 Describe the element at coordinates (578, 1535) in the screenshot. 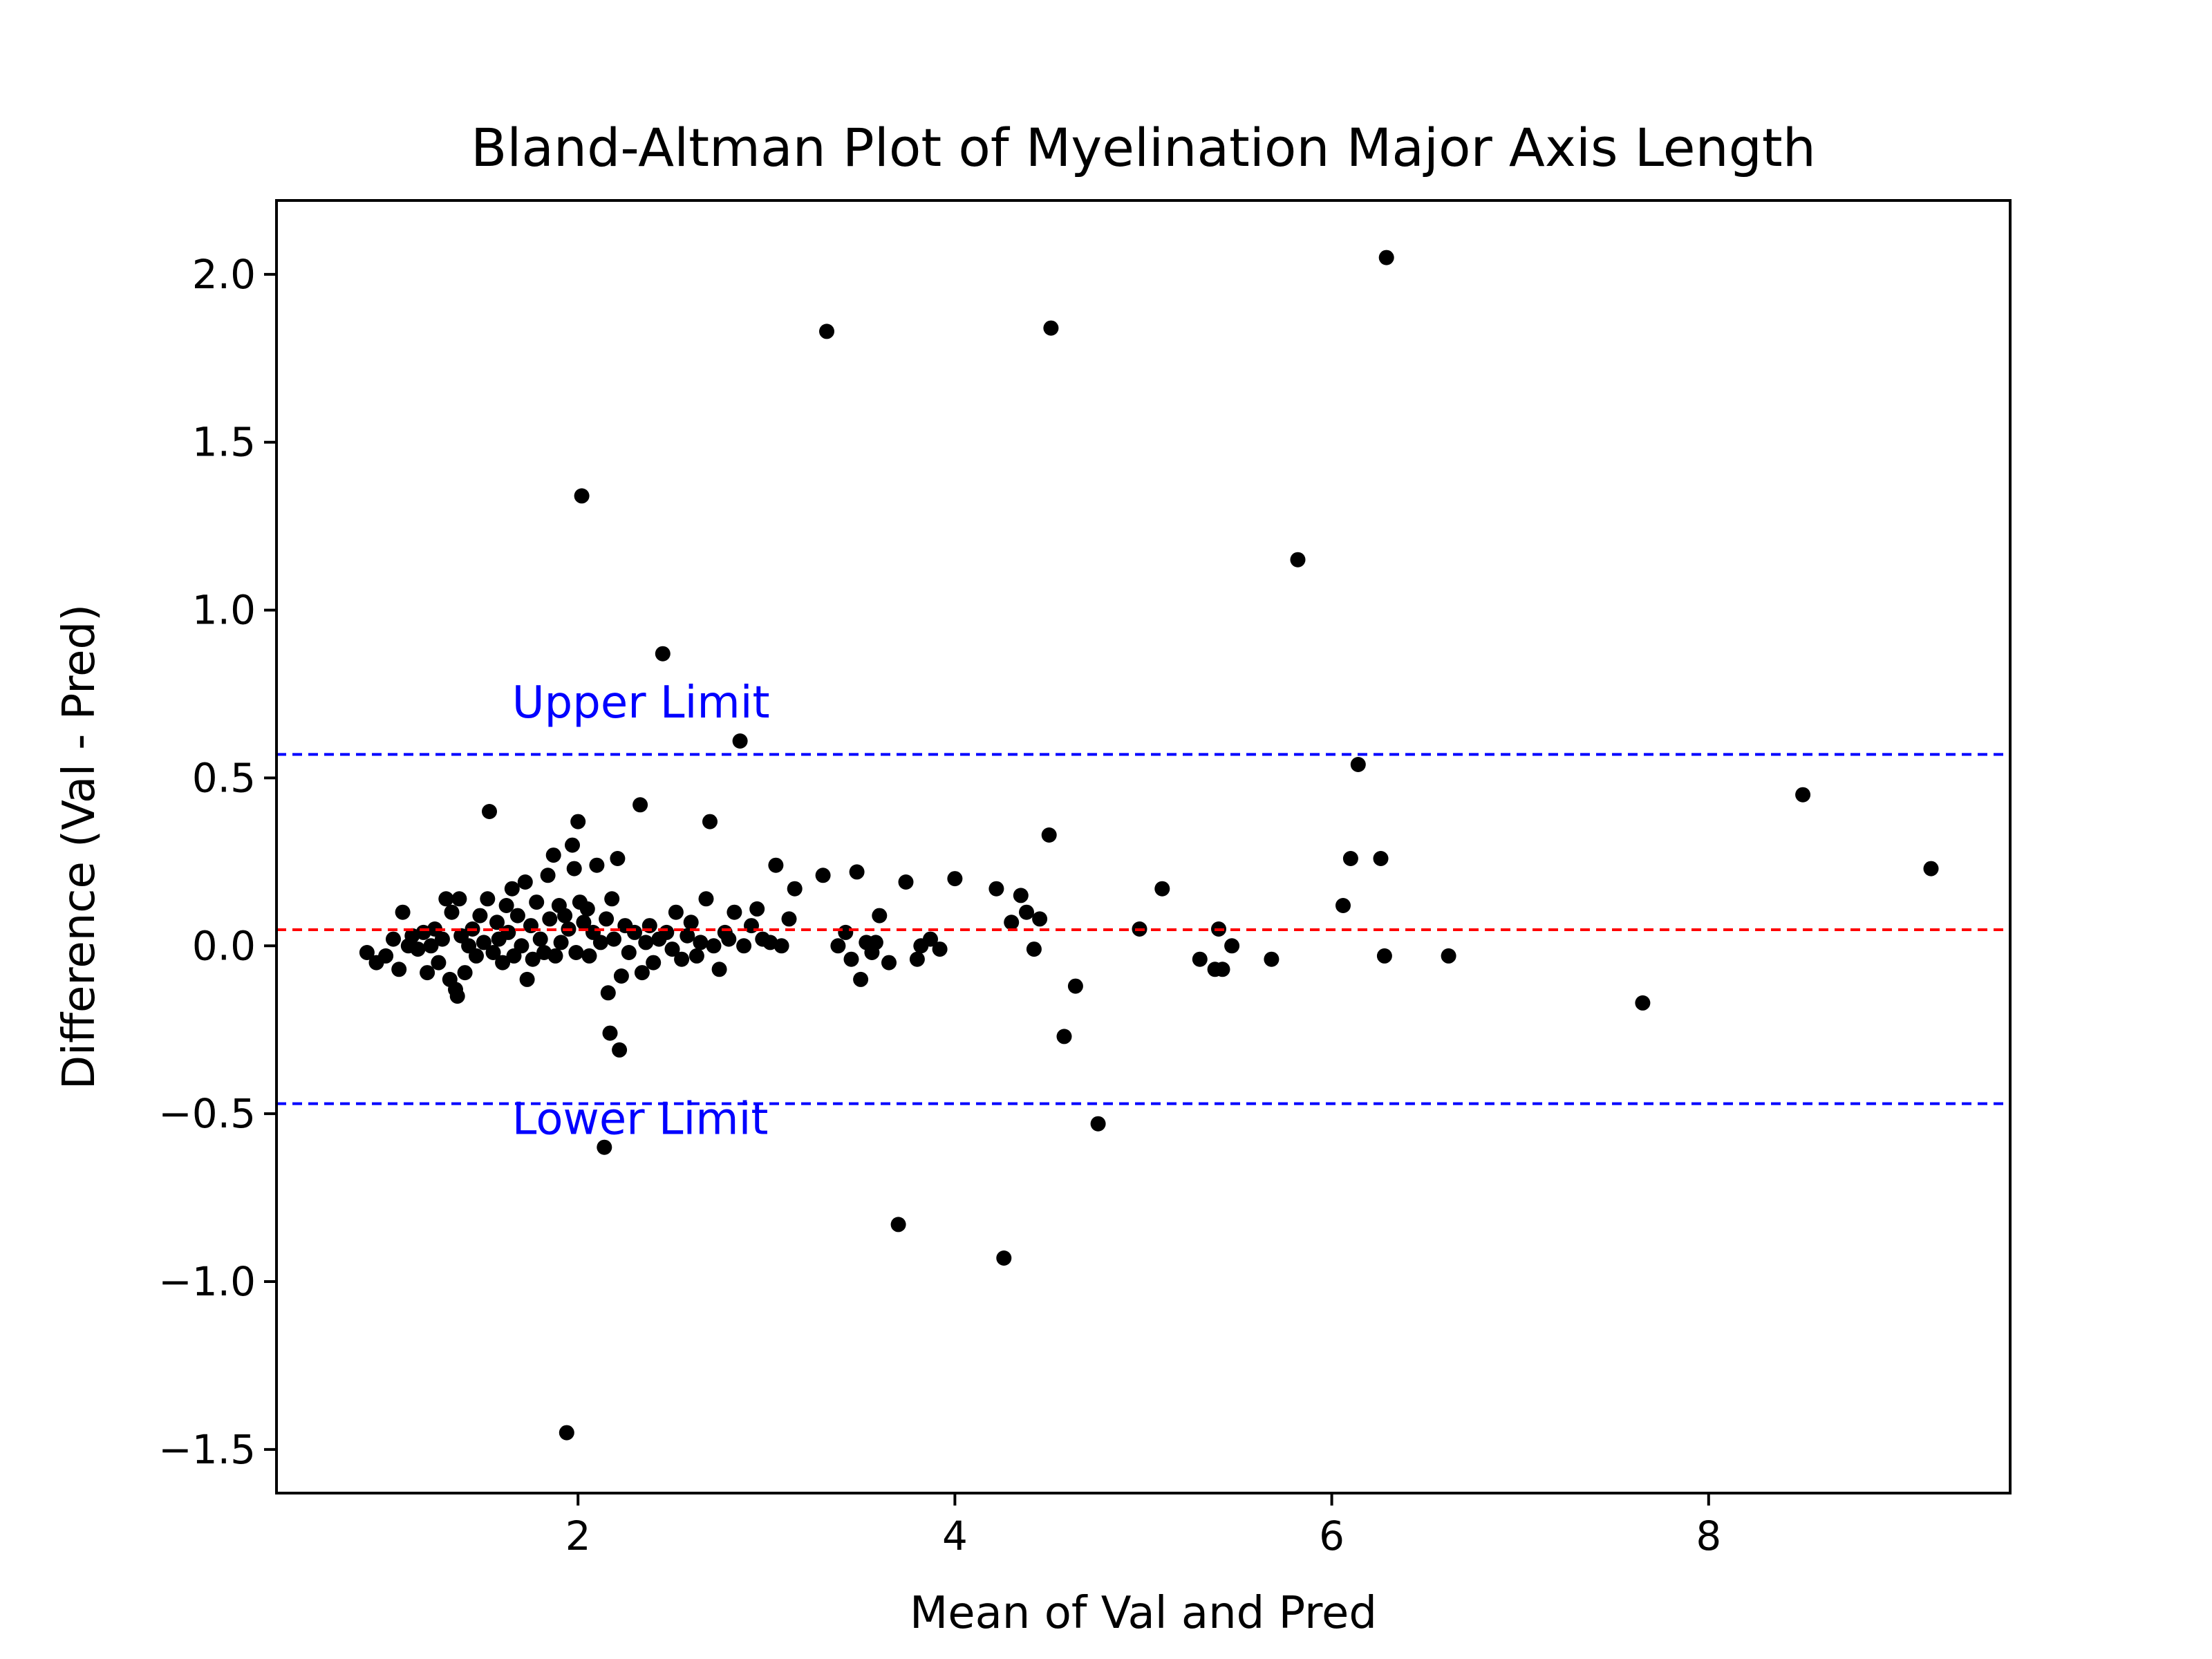

I see `x-tick-label: 2` at that location.